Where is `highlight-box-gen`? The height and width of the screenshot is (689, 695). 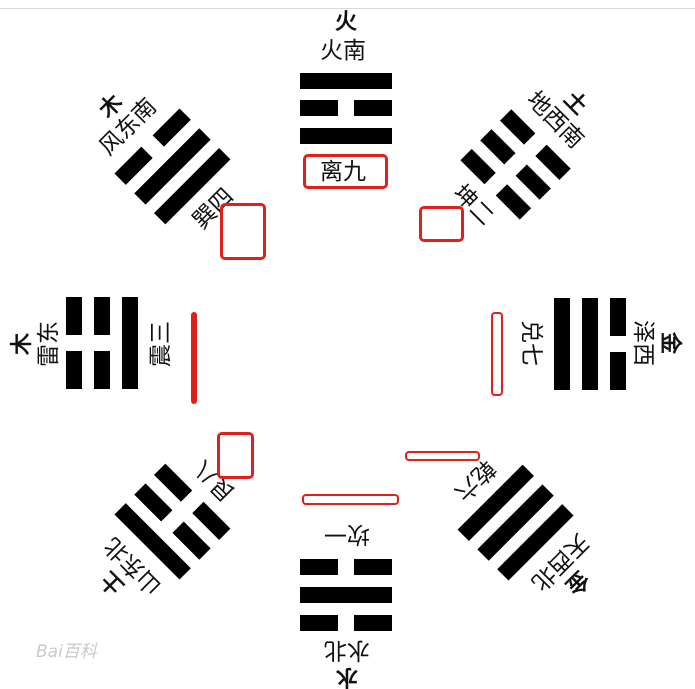 highlight-box-gen is located at coordinates (235, 455).